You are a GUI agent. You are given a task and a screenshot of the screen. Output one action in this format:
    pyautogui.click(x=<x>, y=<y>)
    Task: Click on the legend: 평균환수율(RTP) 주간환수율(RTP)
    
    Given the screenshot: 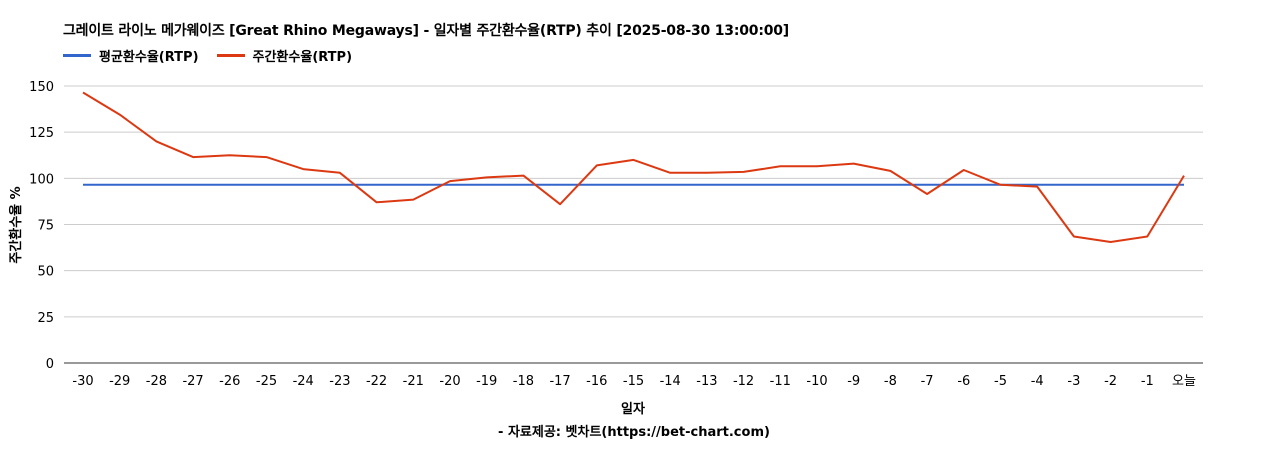 What is the action you would take?
    pyautogui.click(x=216, y=55)
    